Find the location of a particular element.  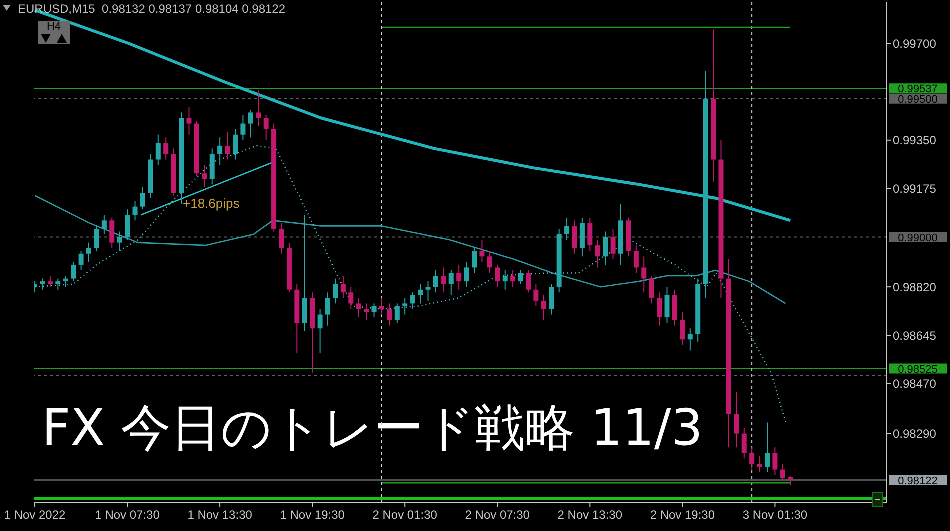

ref-line-label: 0.99537 is located at coordinates (918, 90).